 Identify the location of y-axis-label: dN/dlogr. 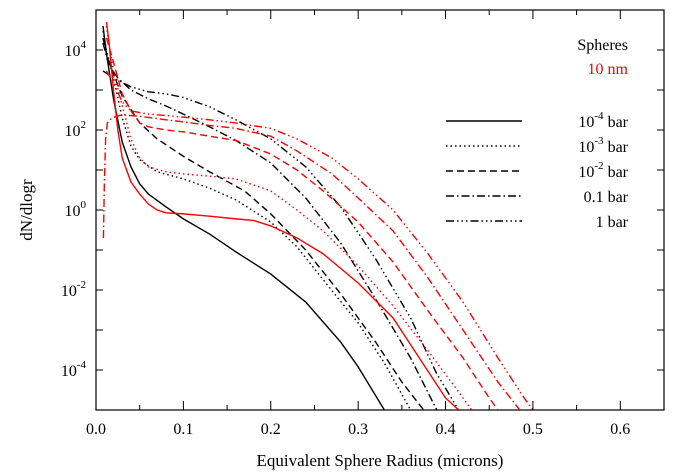
(26, 210).